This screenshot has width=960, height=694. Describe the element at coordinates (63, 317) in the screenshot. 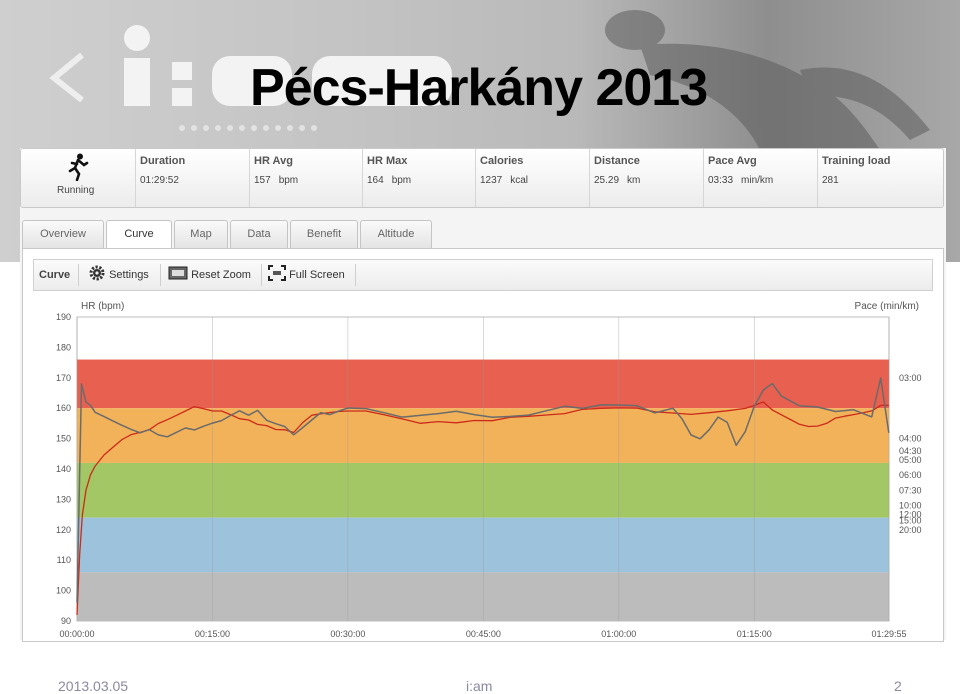

I see `y-tick-label: 190` at that location.